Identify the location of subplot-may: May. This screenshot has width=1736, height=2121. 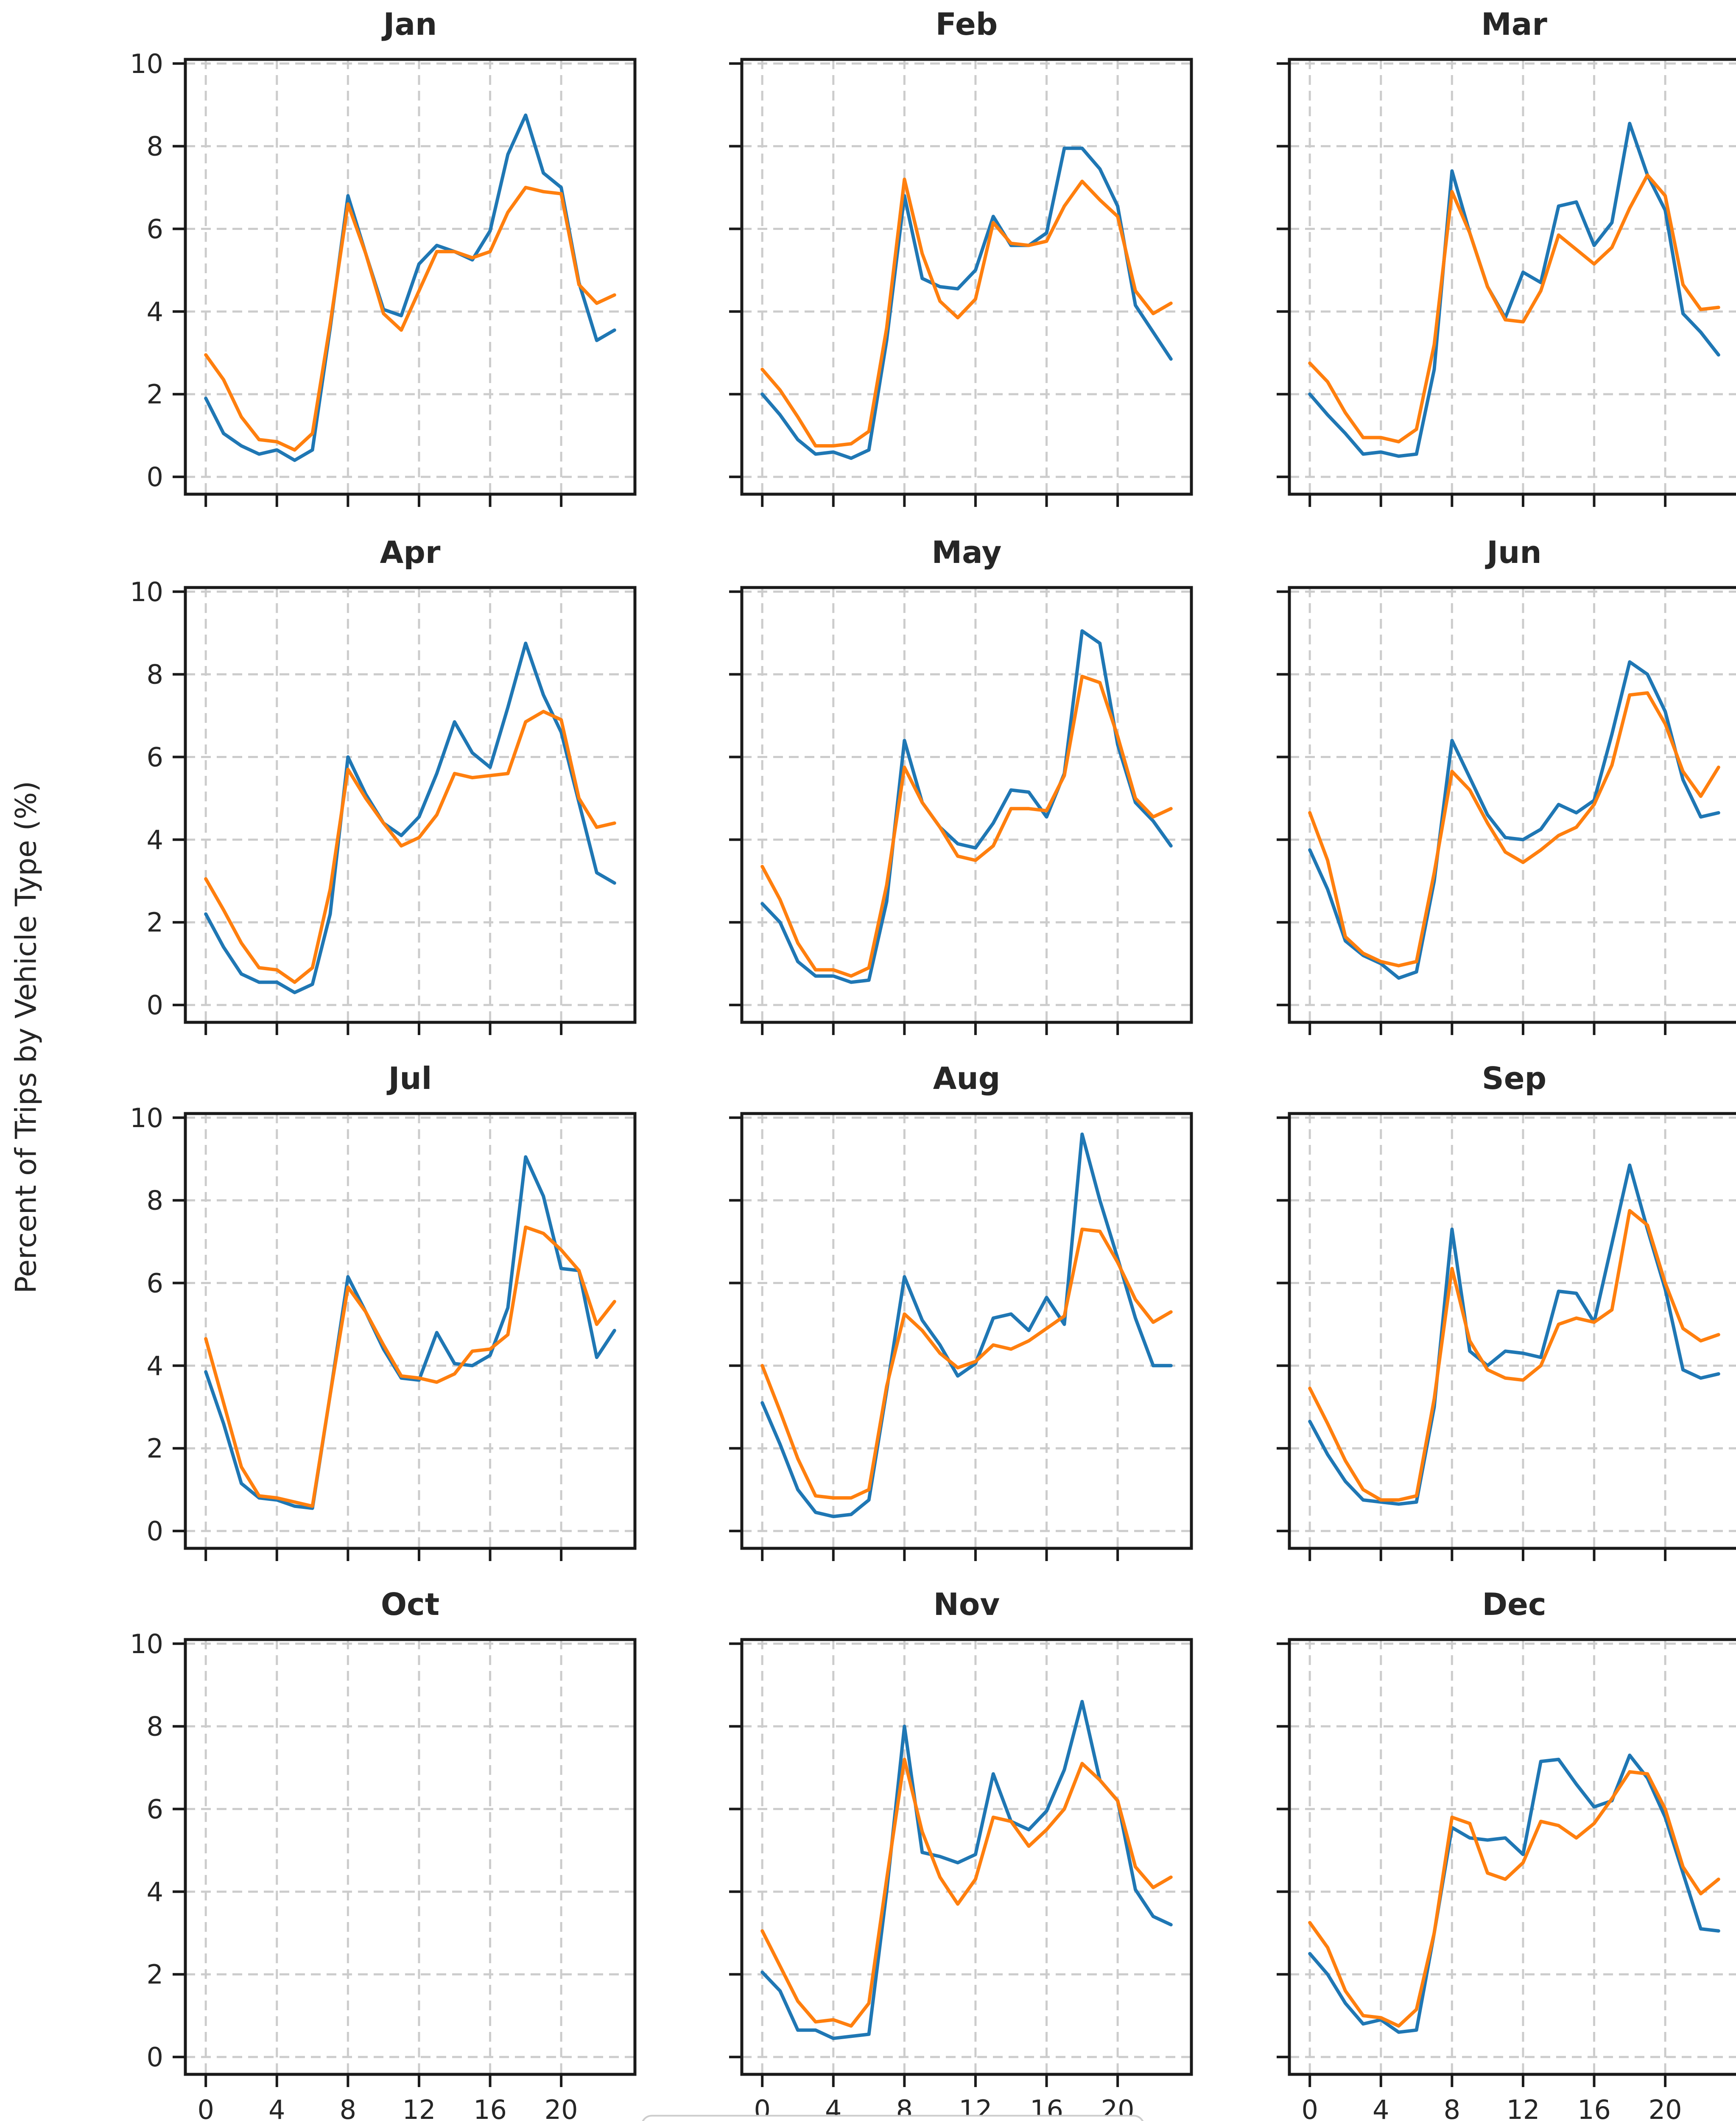
(961, 785).